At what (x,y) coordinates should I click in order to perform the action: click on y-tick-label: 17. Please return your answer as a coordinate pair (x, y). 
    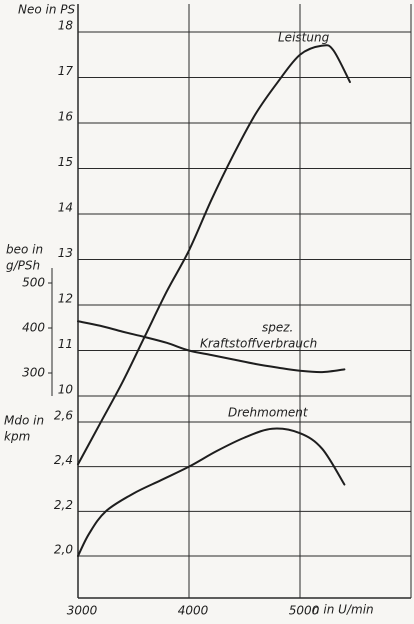
    Looking at the image, I should click on (66, 71).